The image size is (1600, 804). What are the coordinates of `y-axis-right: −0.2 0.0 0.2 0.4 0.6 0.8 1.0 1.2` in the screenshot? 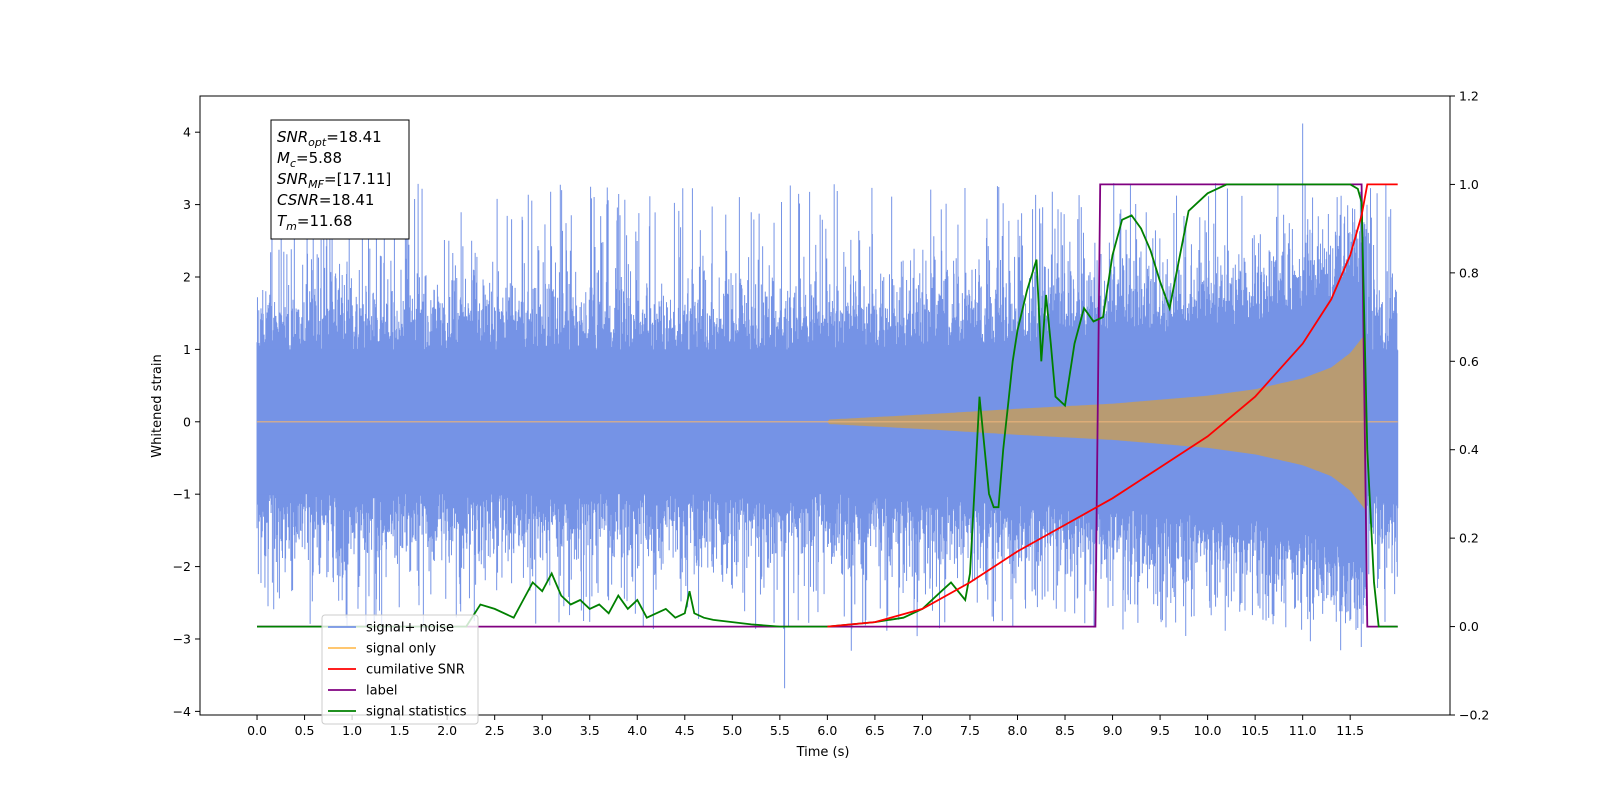 It's located at (1469, 406).